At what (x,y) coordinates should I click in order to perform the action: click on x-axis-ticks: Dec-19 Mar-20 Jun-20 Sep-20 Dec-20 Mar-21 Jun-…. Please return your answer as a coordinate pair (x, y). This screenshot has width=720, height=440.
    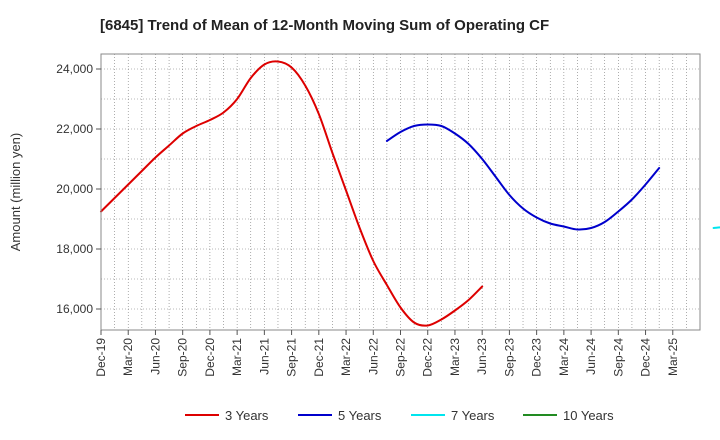
    Looking at the image, I should click on (387, 353).